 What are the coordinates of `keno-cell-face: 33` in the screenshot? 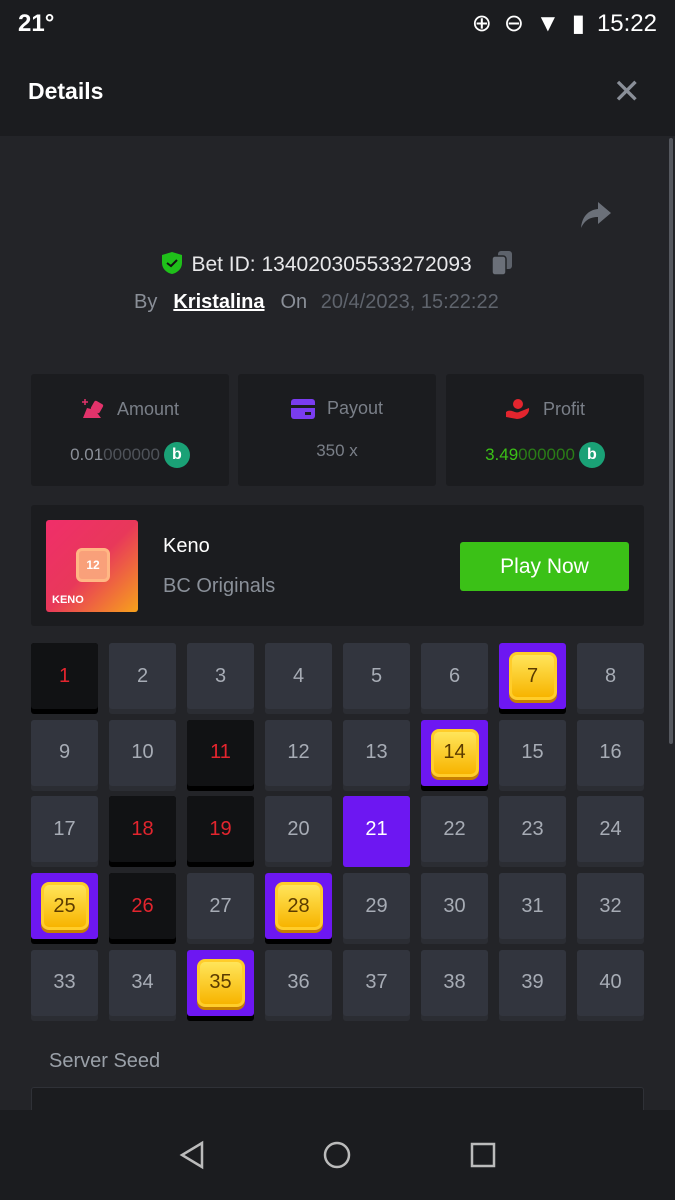 It's located at (64, 982).